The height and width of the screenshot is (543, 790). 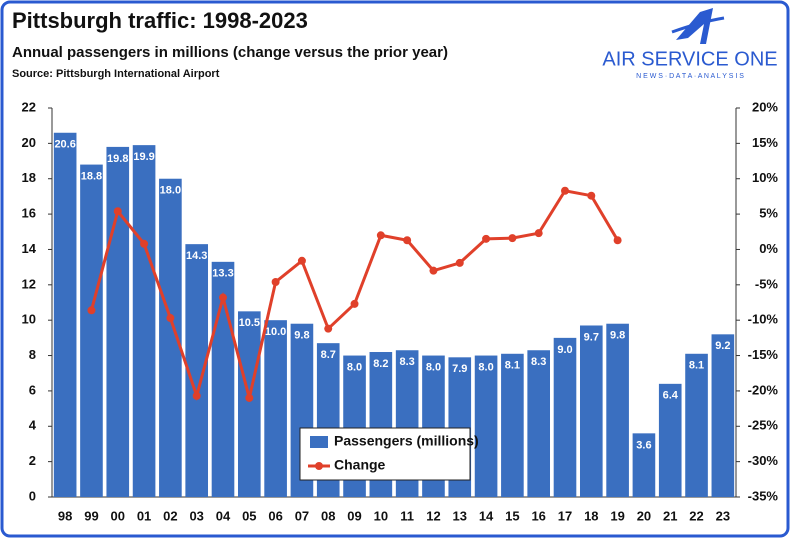 I want to click on value-label: 10.0, so click(x=275, y=332).